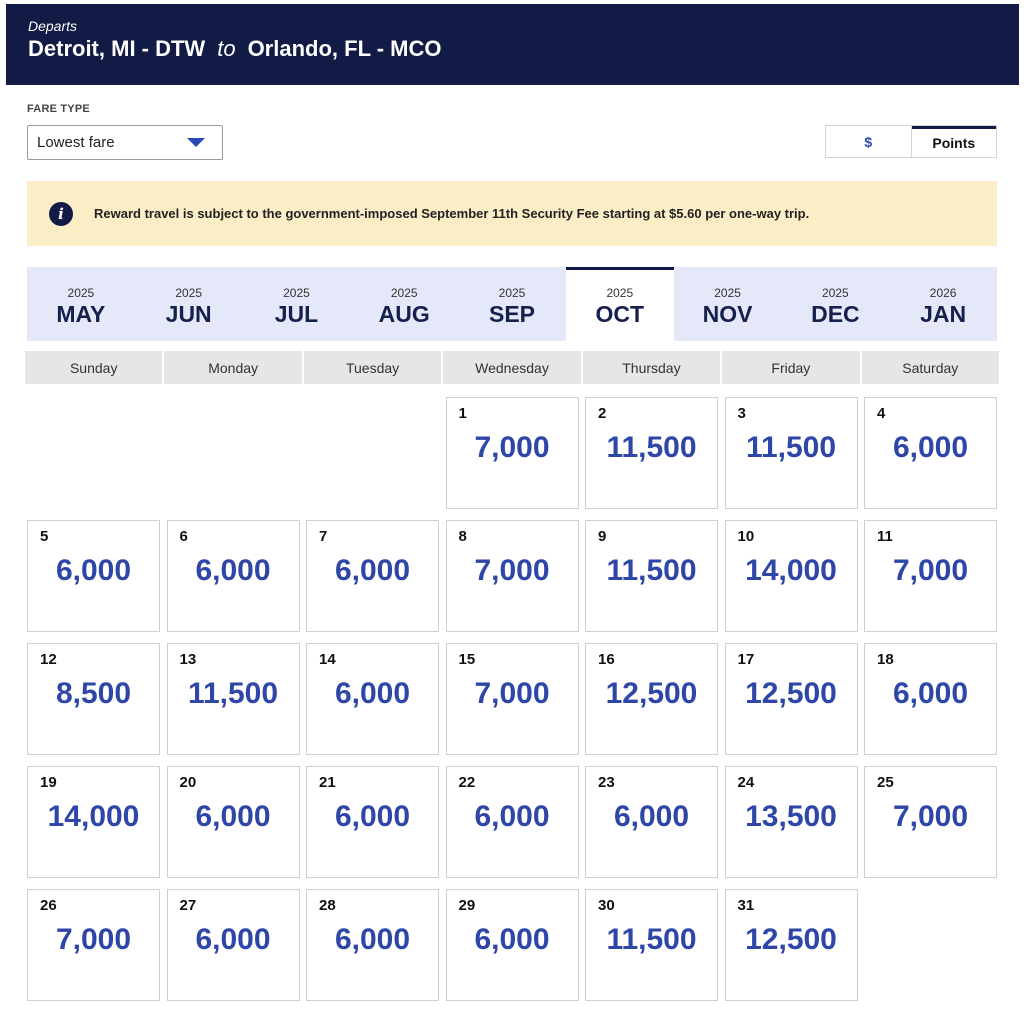  I want to click on calendar-day-19: 19 14,000, so click(93, 822).